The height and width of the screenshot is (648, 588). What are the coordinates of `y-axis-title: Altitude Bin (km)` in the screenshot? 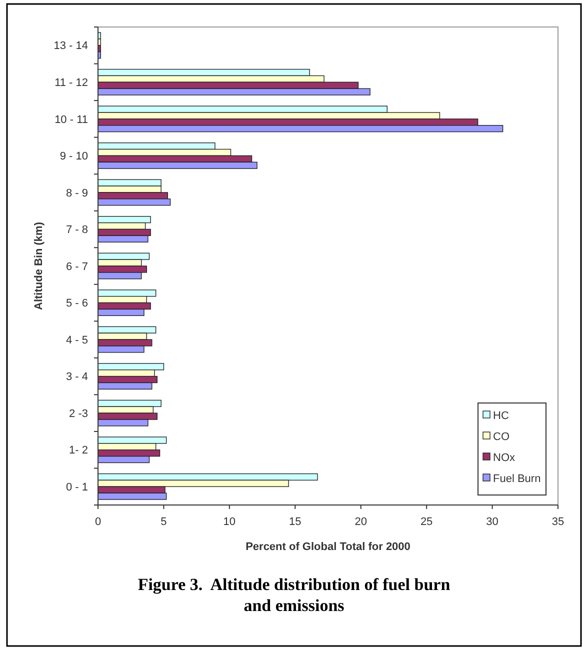 It's located at (39, 266).